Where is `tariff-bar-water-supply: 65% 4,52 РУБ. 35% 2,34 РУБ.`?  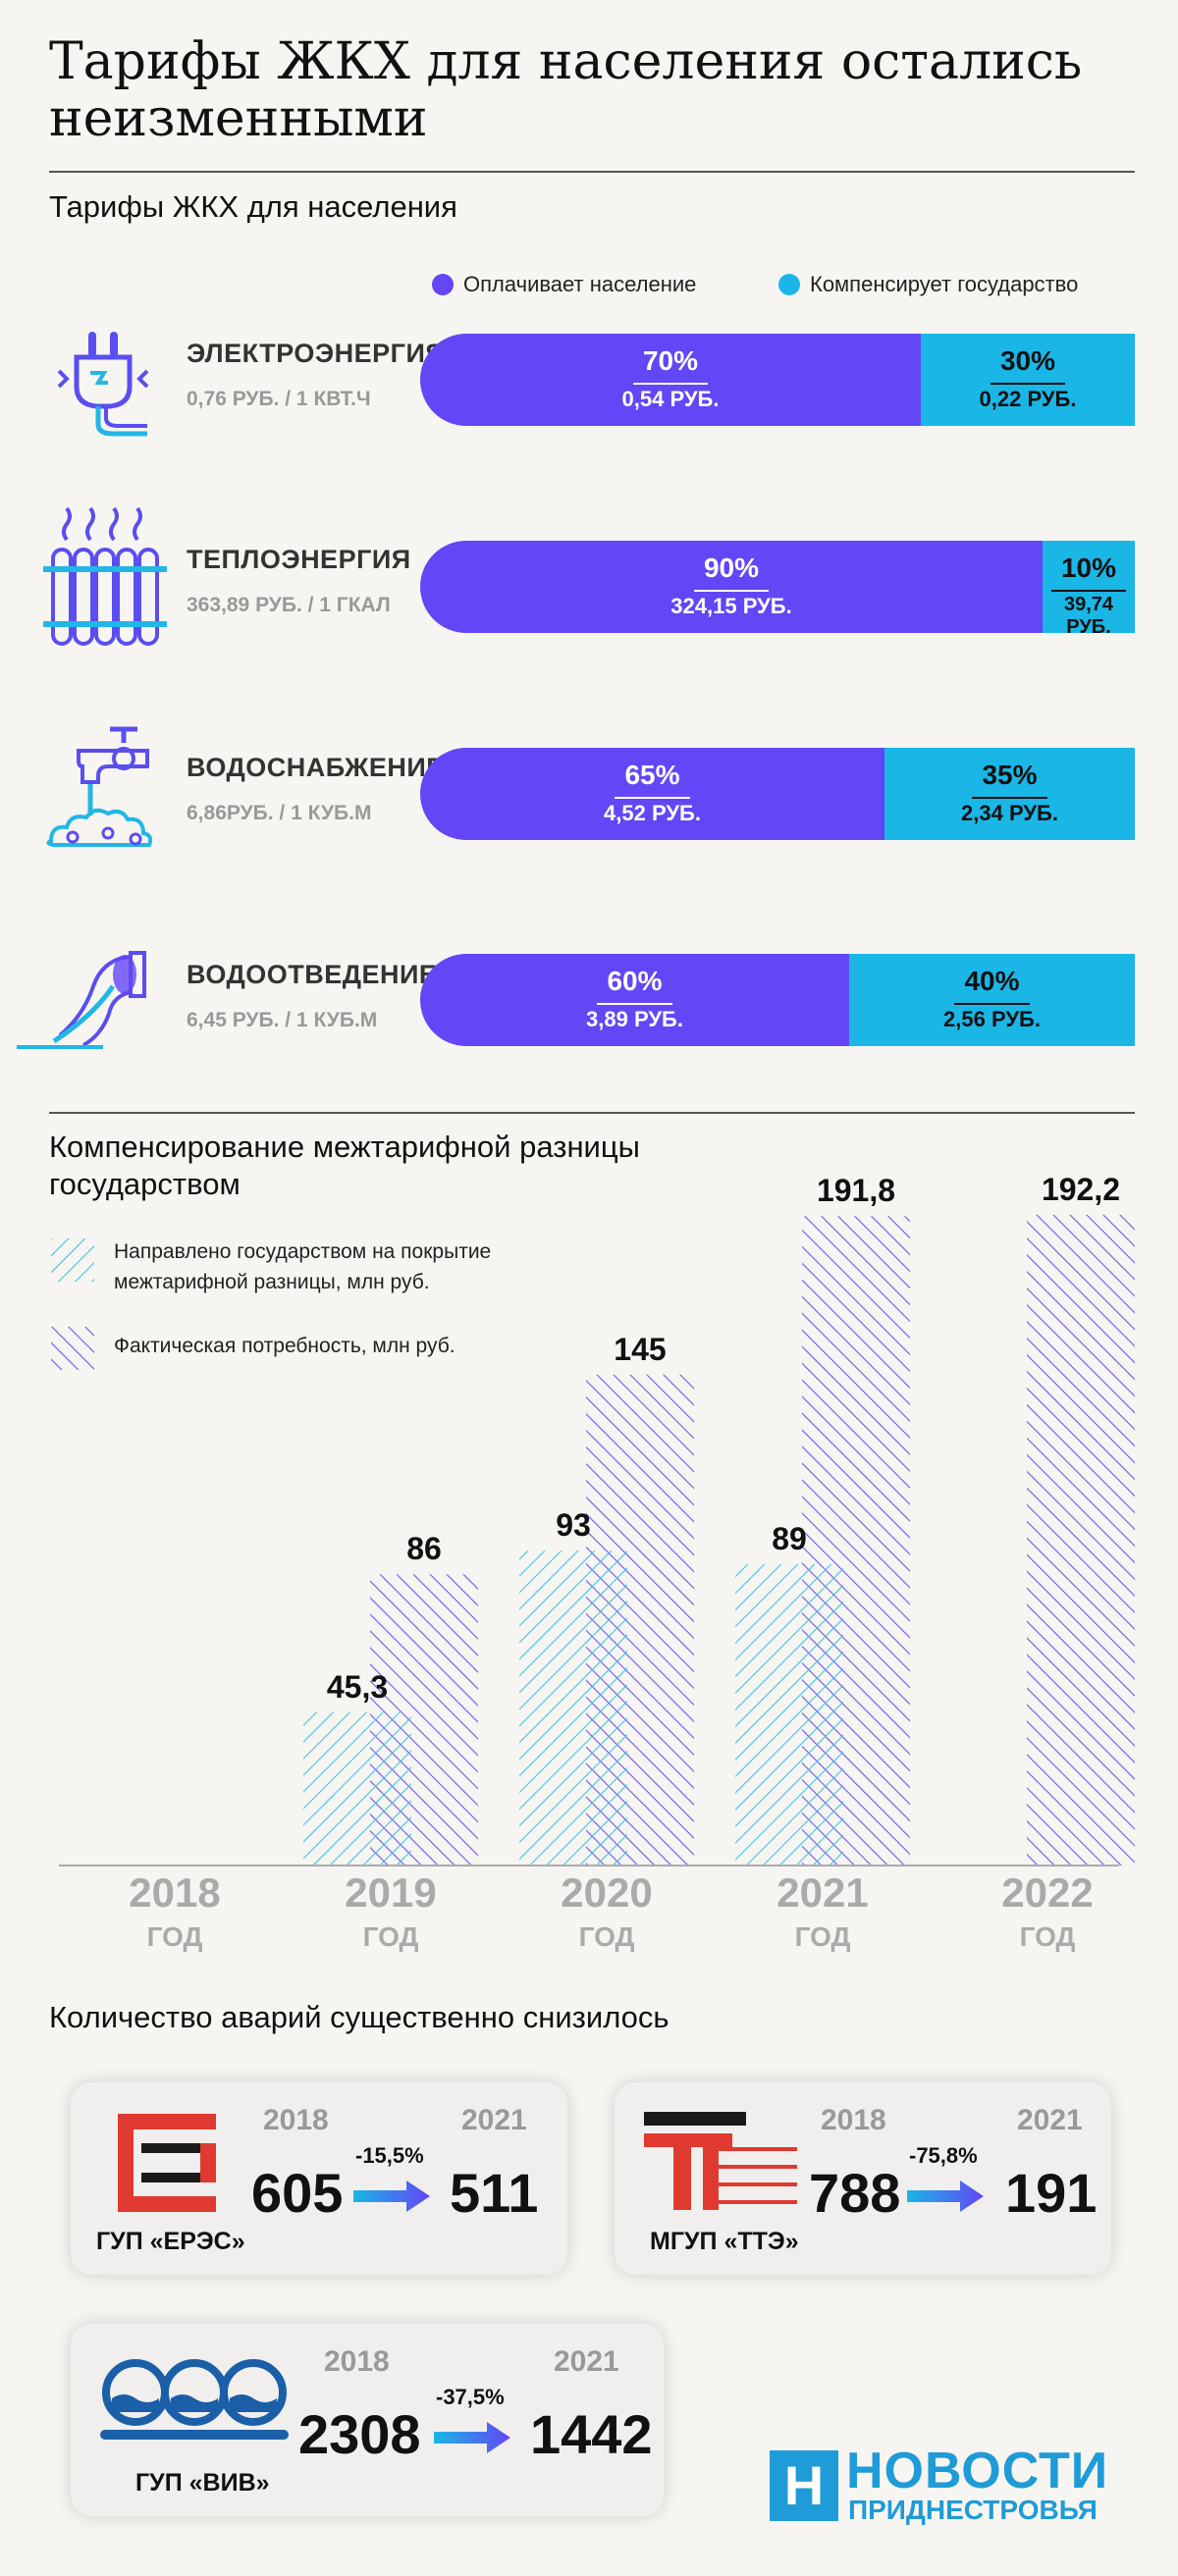 tariff-bar-water-supply: 65% 4,52 РУБ. 35% 2,34 РУБ. is located at coordinates (778, 794).